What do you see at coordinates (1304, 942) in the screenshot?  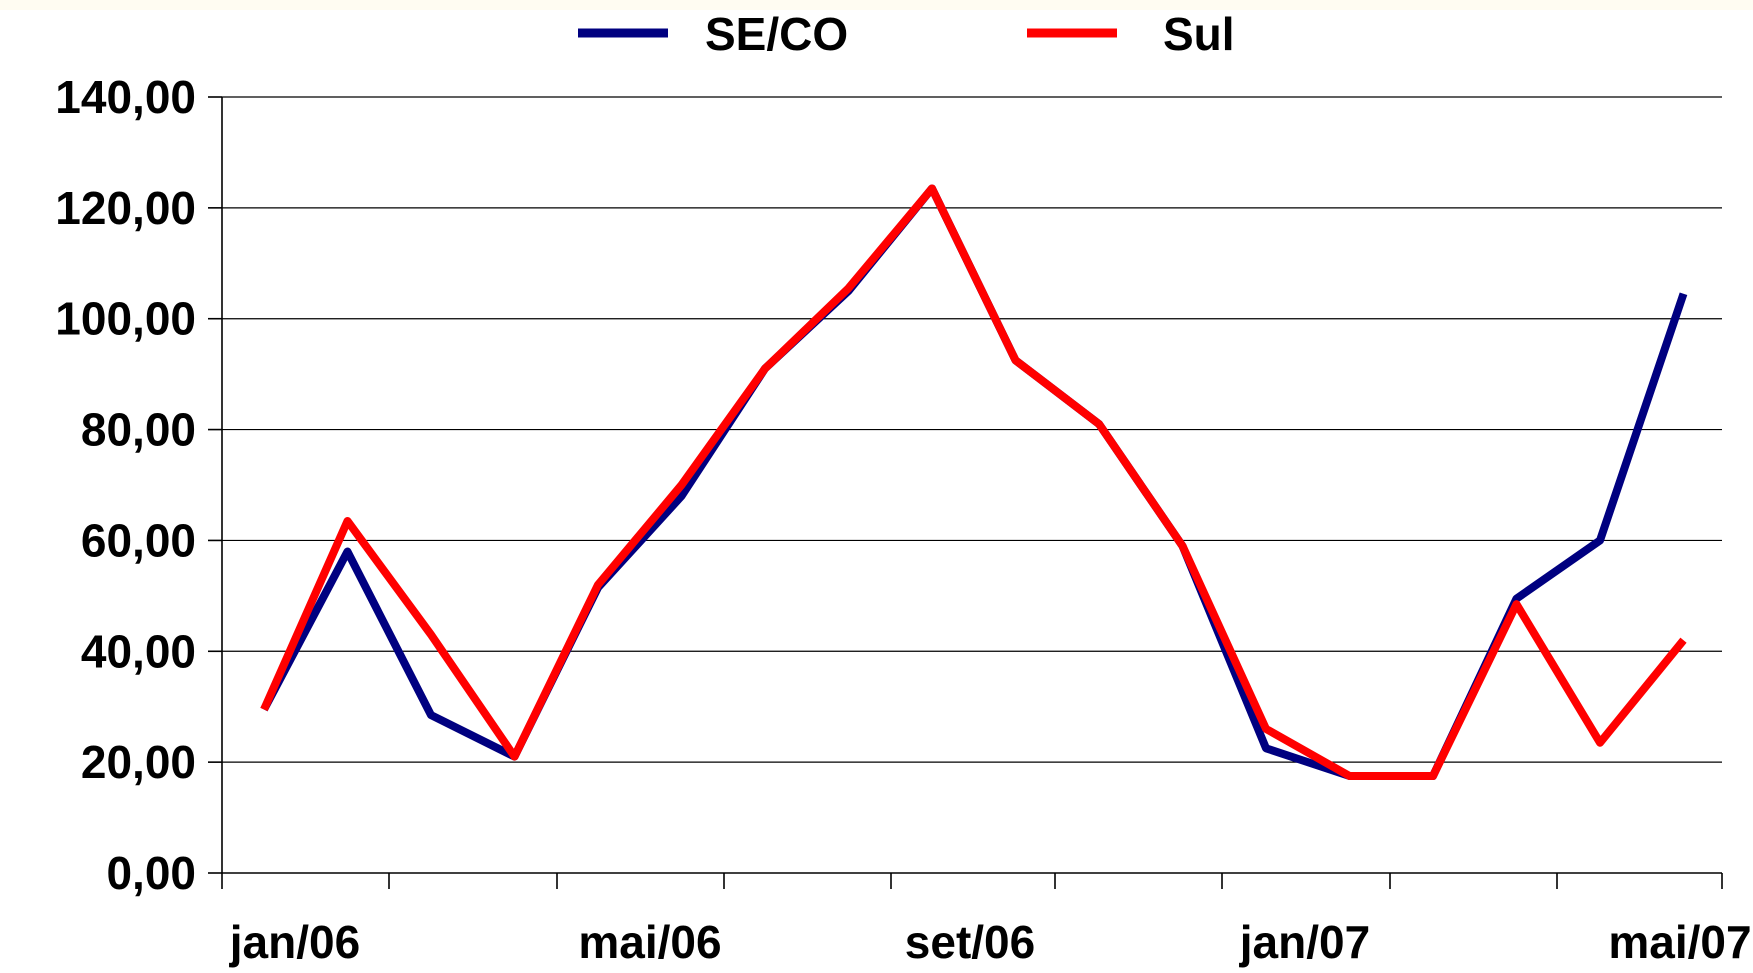 I see `x-tick-label: jan/07` at bounding box center [1304, 942].